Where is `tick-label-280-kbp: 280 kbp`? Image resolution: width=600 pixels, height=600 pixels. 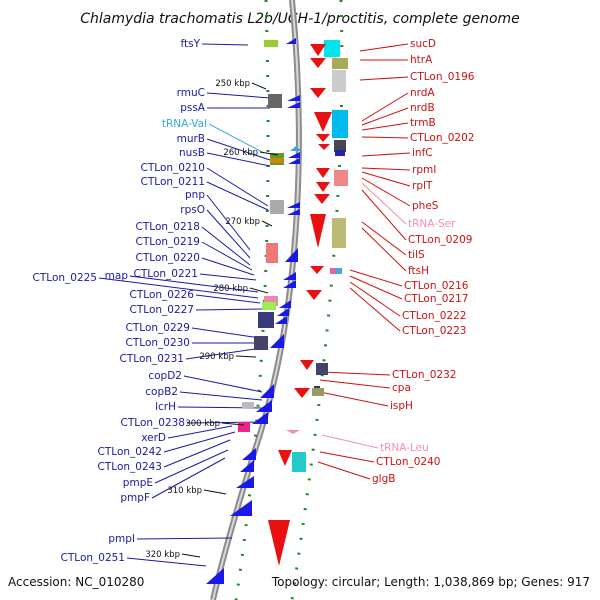 tick-label-280-kbp: 280 kbp is located at coordinates (230, 289).